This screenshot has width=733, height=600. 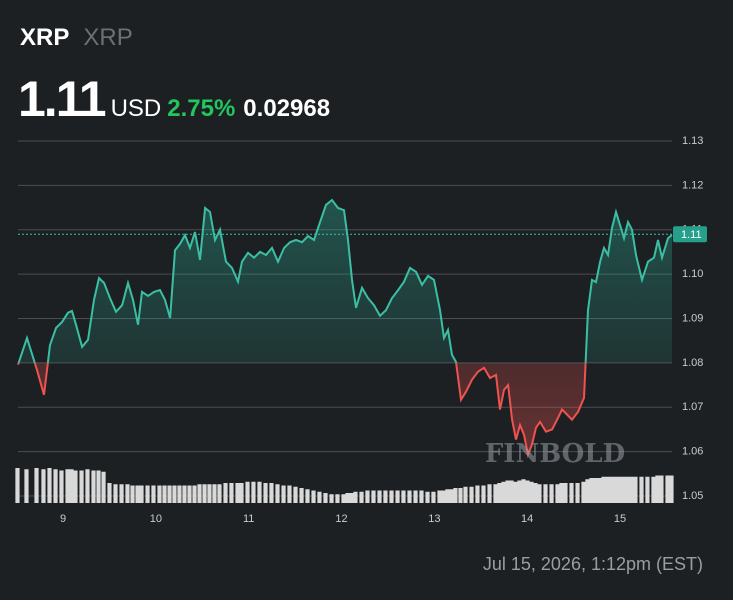 What do you see at coordinates (76, 38) in the screenshot?
I see `header: XRP XRP` at bounding box center [76, 38].